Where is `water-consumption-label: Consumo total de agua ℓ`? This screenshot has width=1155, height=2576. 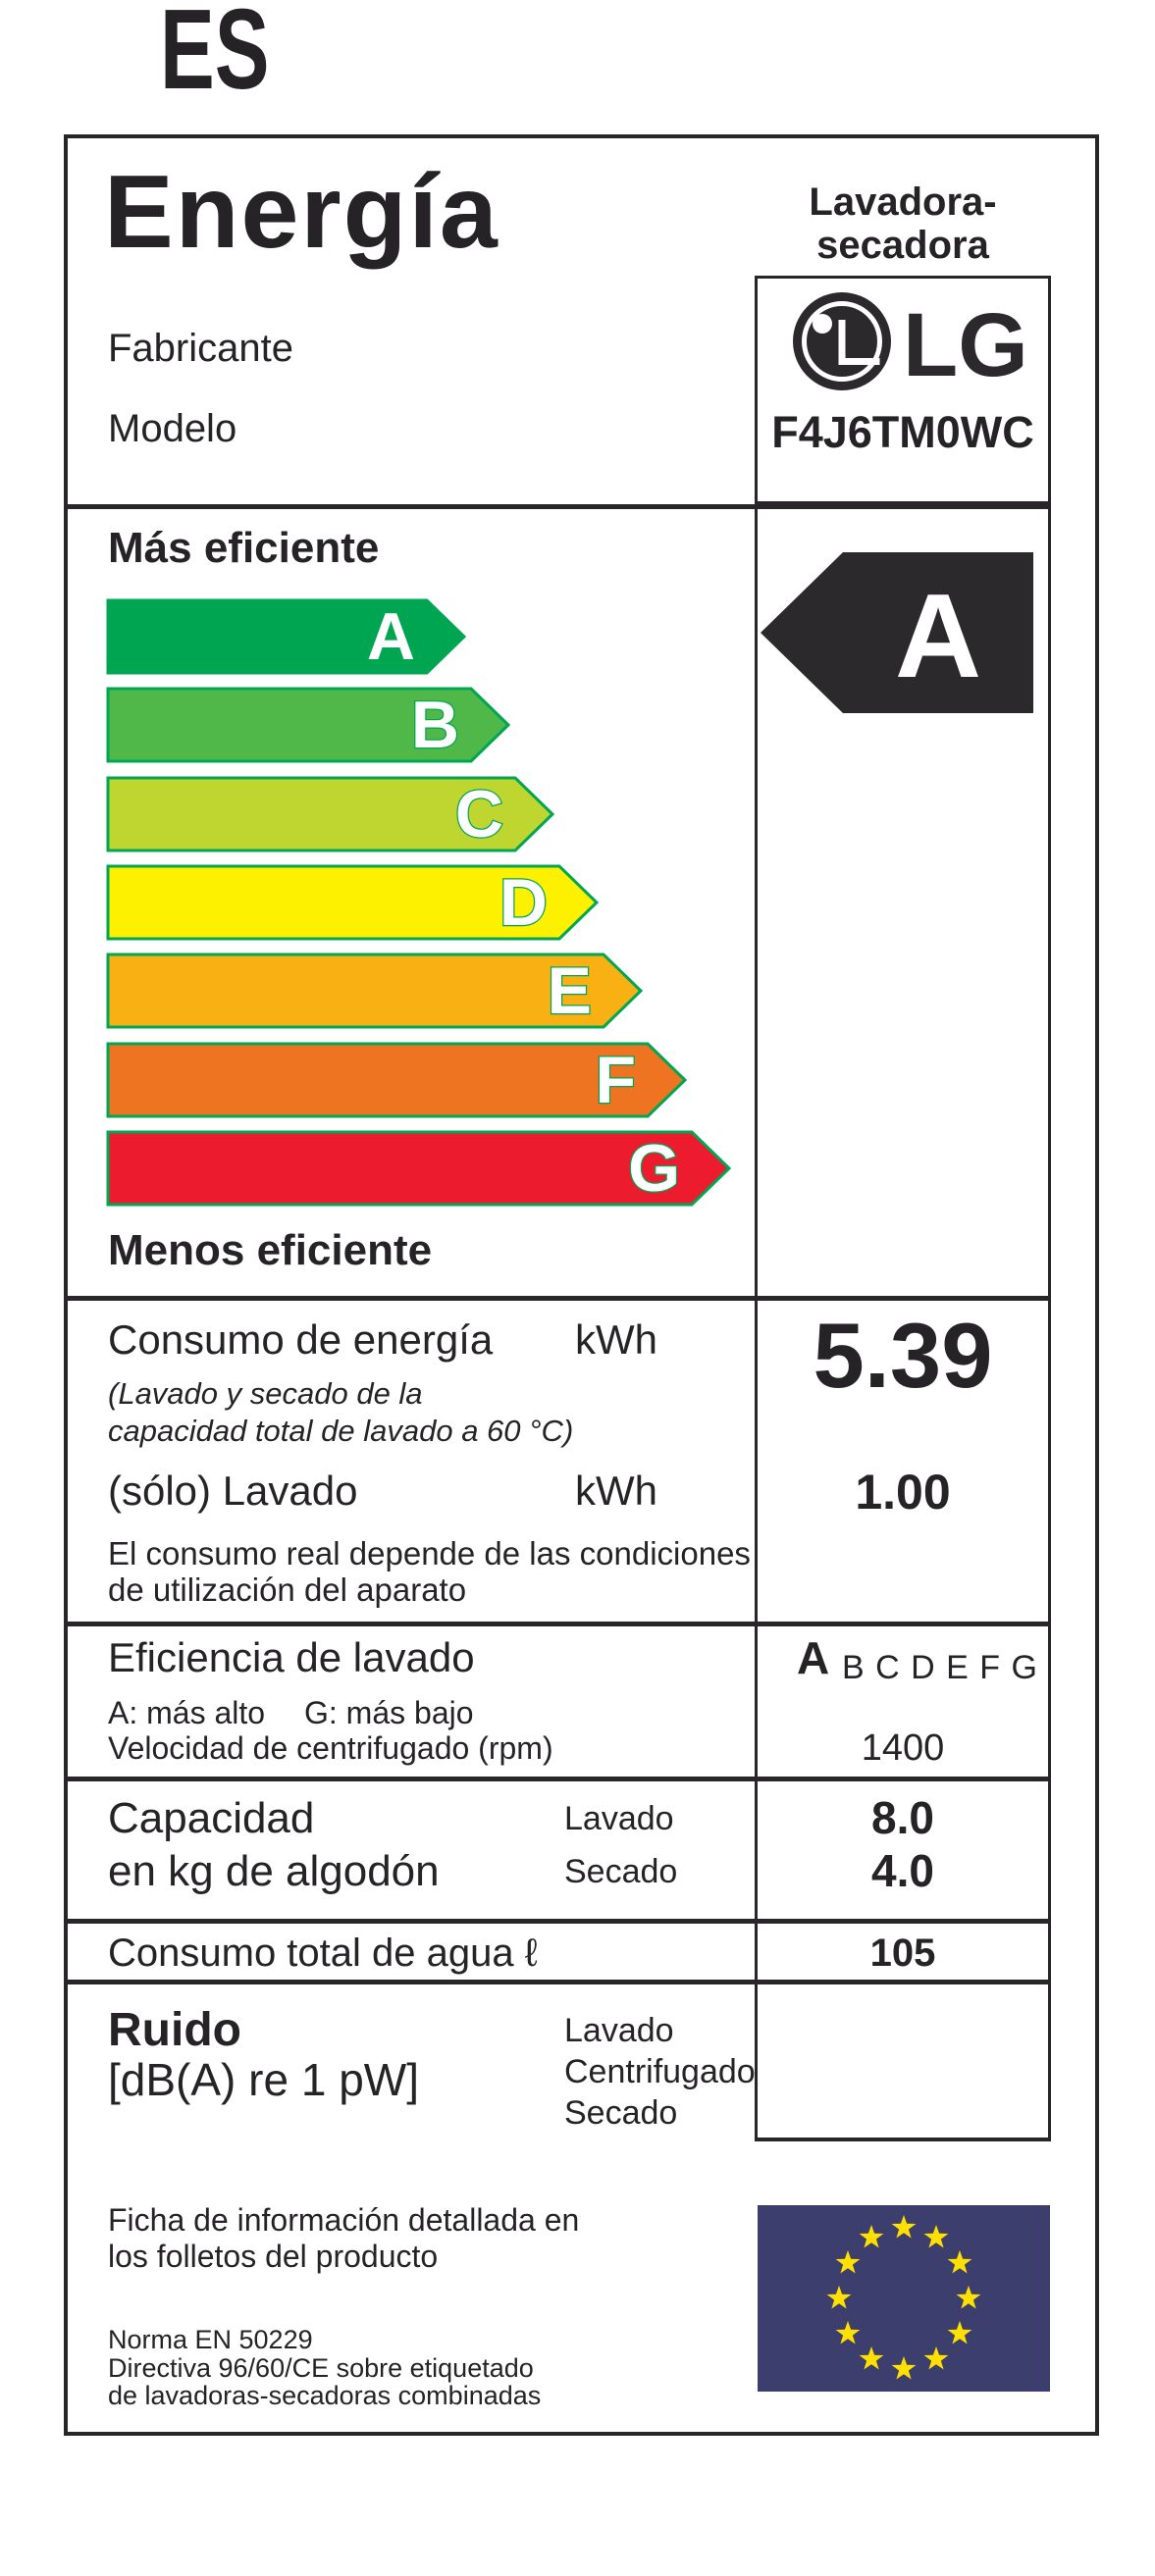
water-consumption-label: Consumo total de agua ℓ is located at coordinates (323, 1953).